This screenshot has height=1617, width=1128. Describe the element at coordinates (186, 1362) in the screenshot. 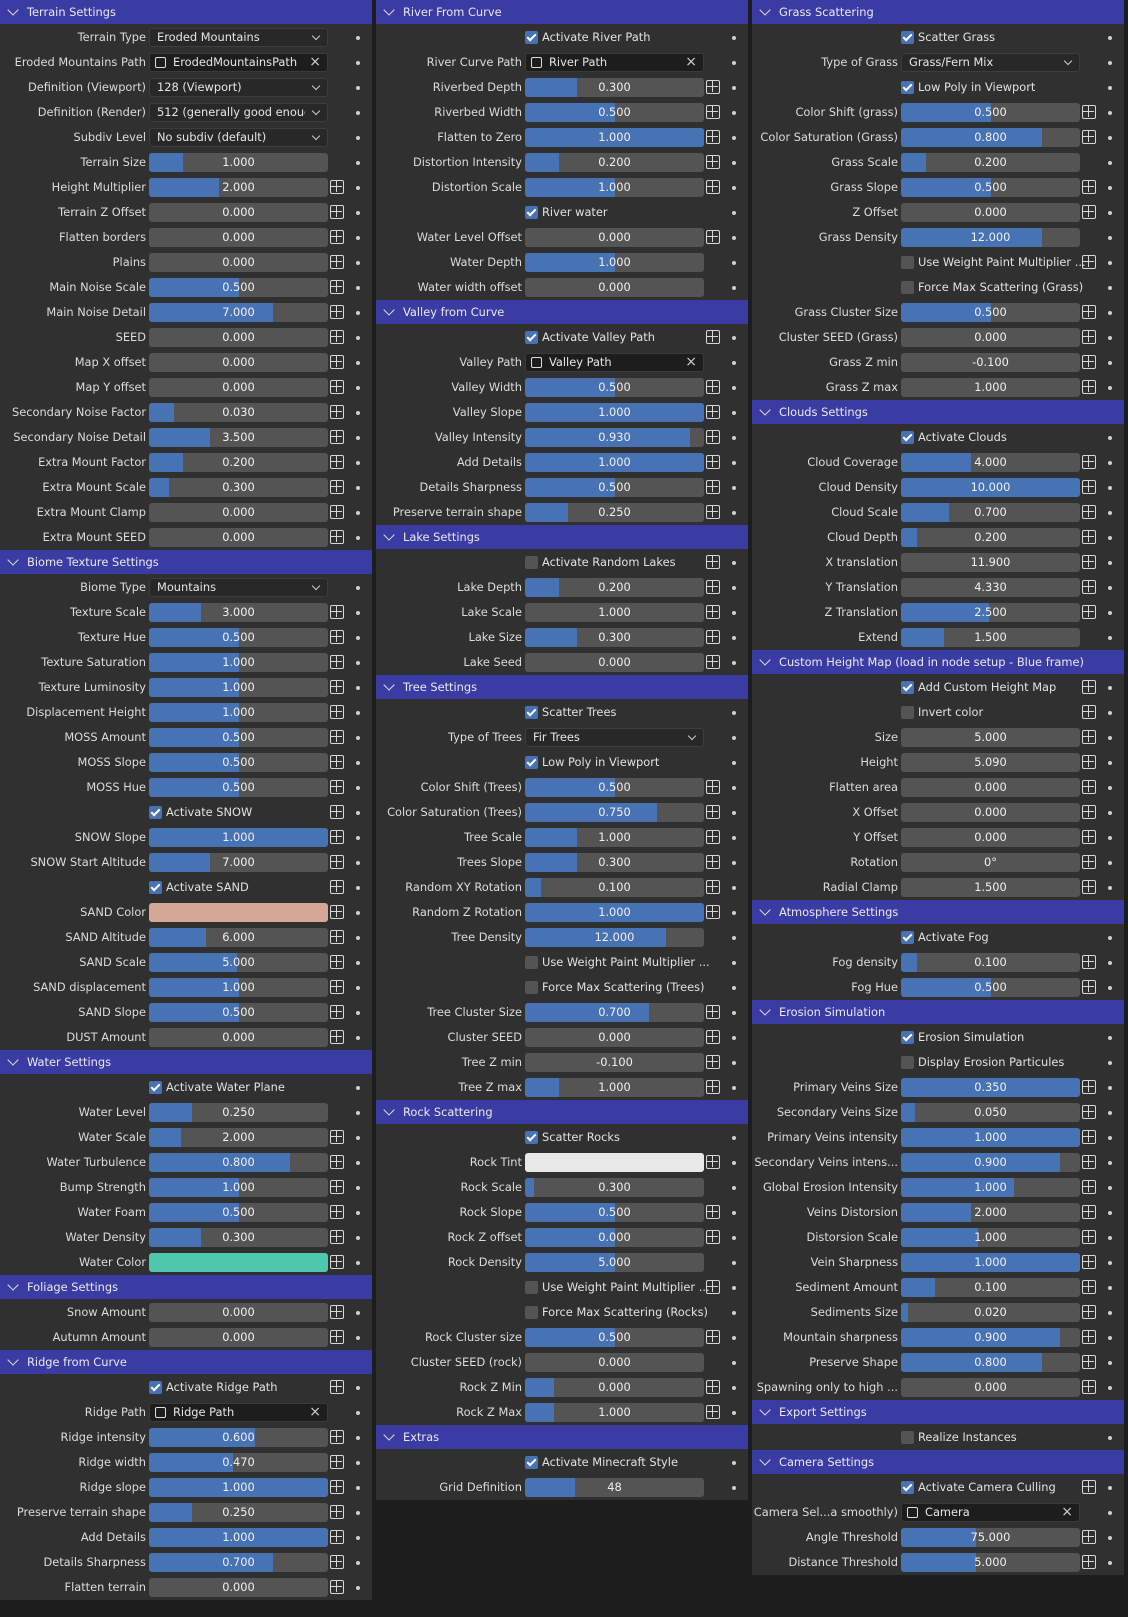

I see `section-header-ridge-from-curve: Ridge from Curve` at that location.